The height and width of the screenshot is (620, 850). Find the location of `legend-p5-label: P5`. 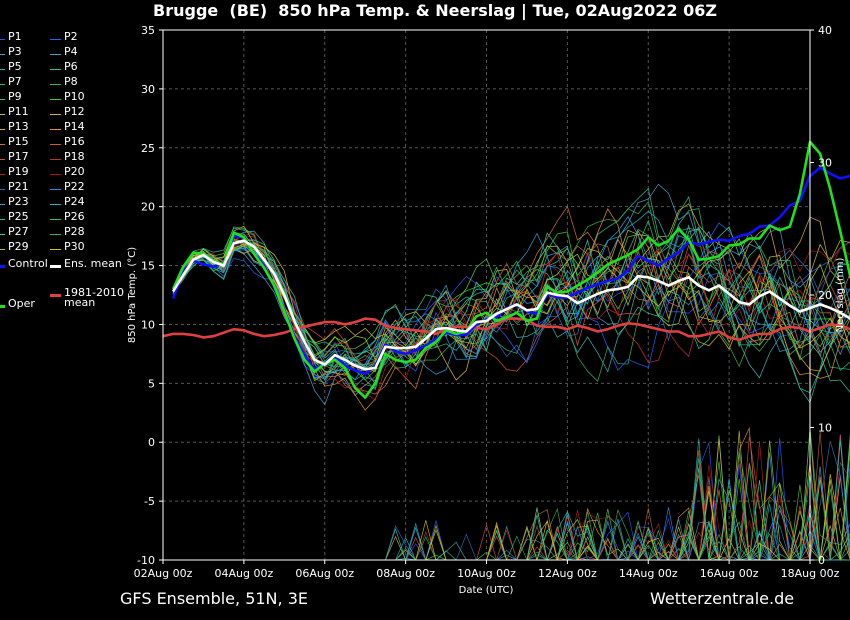

legend-p5-label: P5 is located at coordinates (15, 66).